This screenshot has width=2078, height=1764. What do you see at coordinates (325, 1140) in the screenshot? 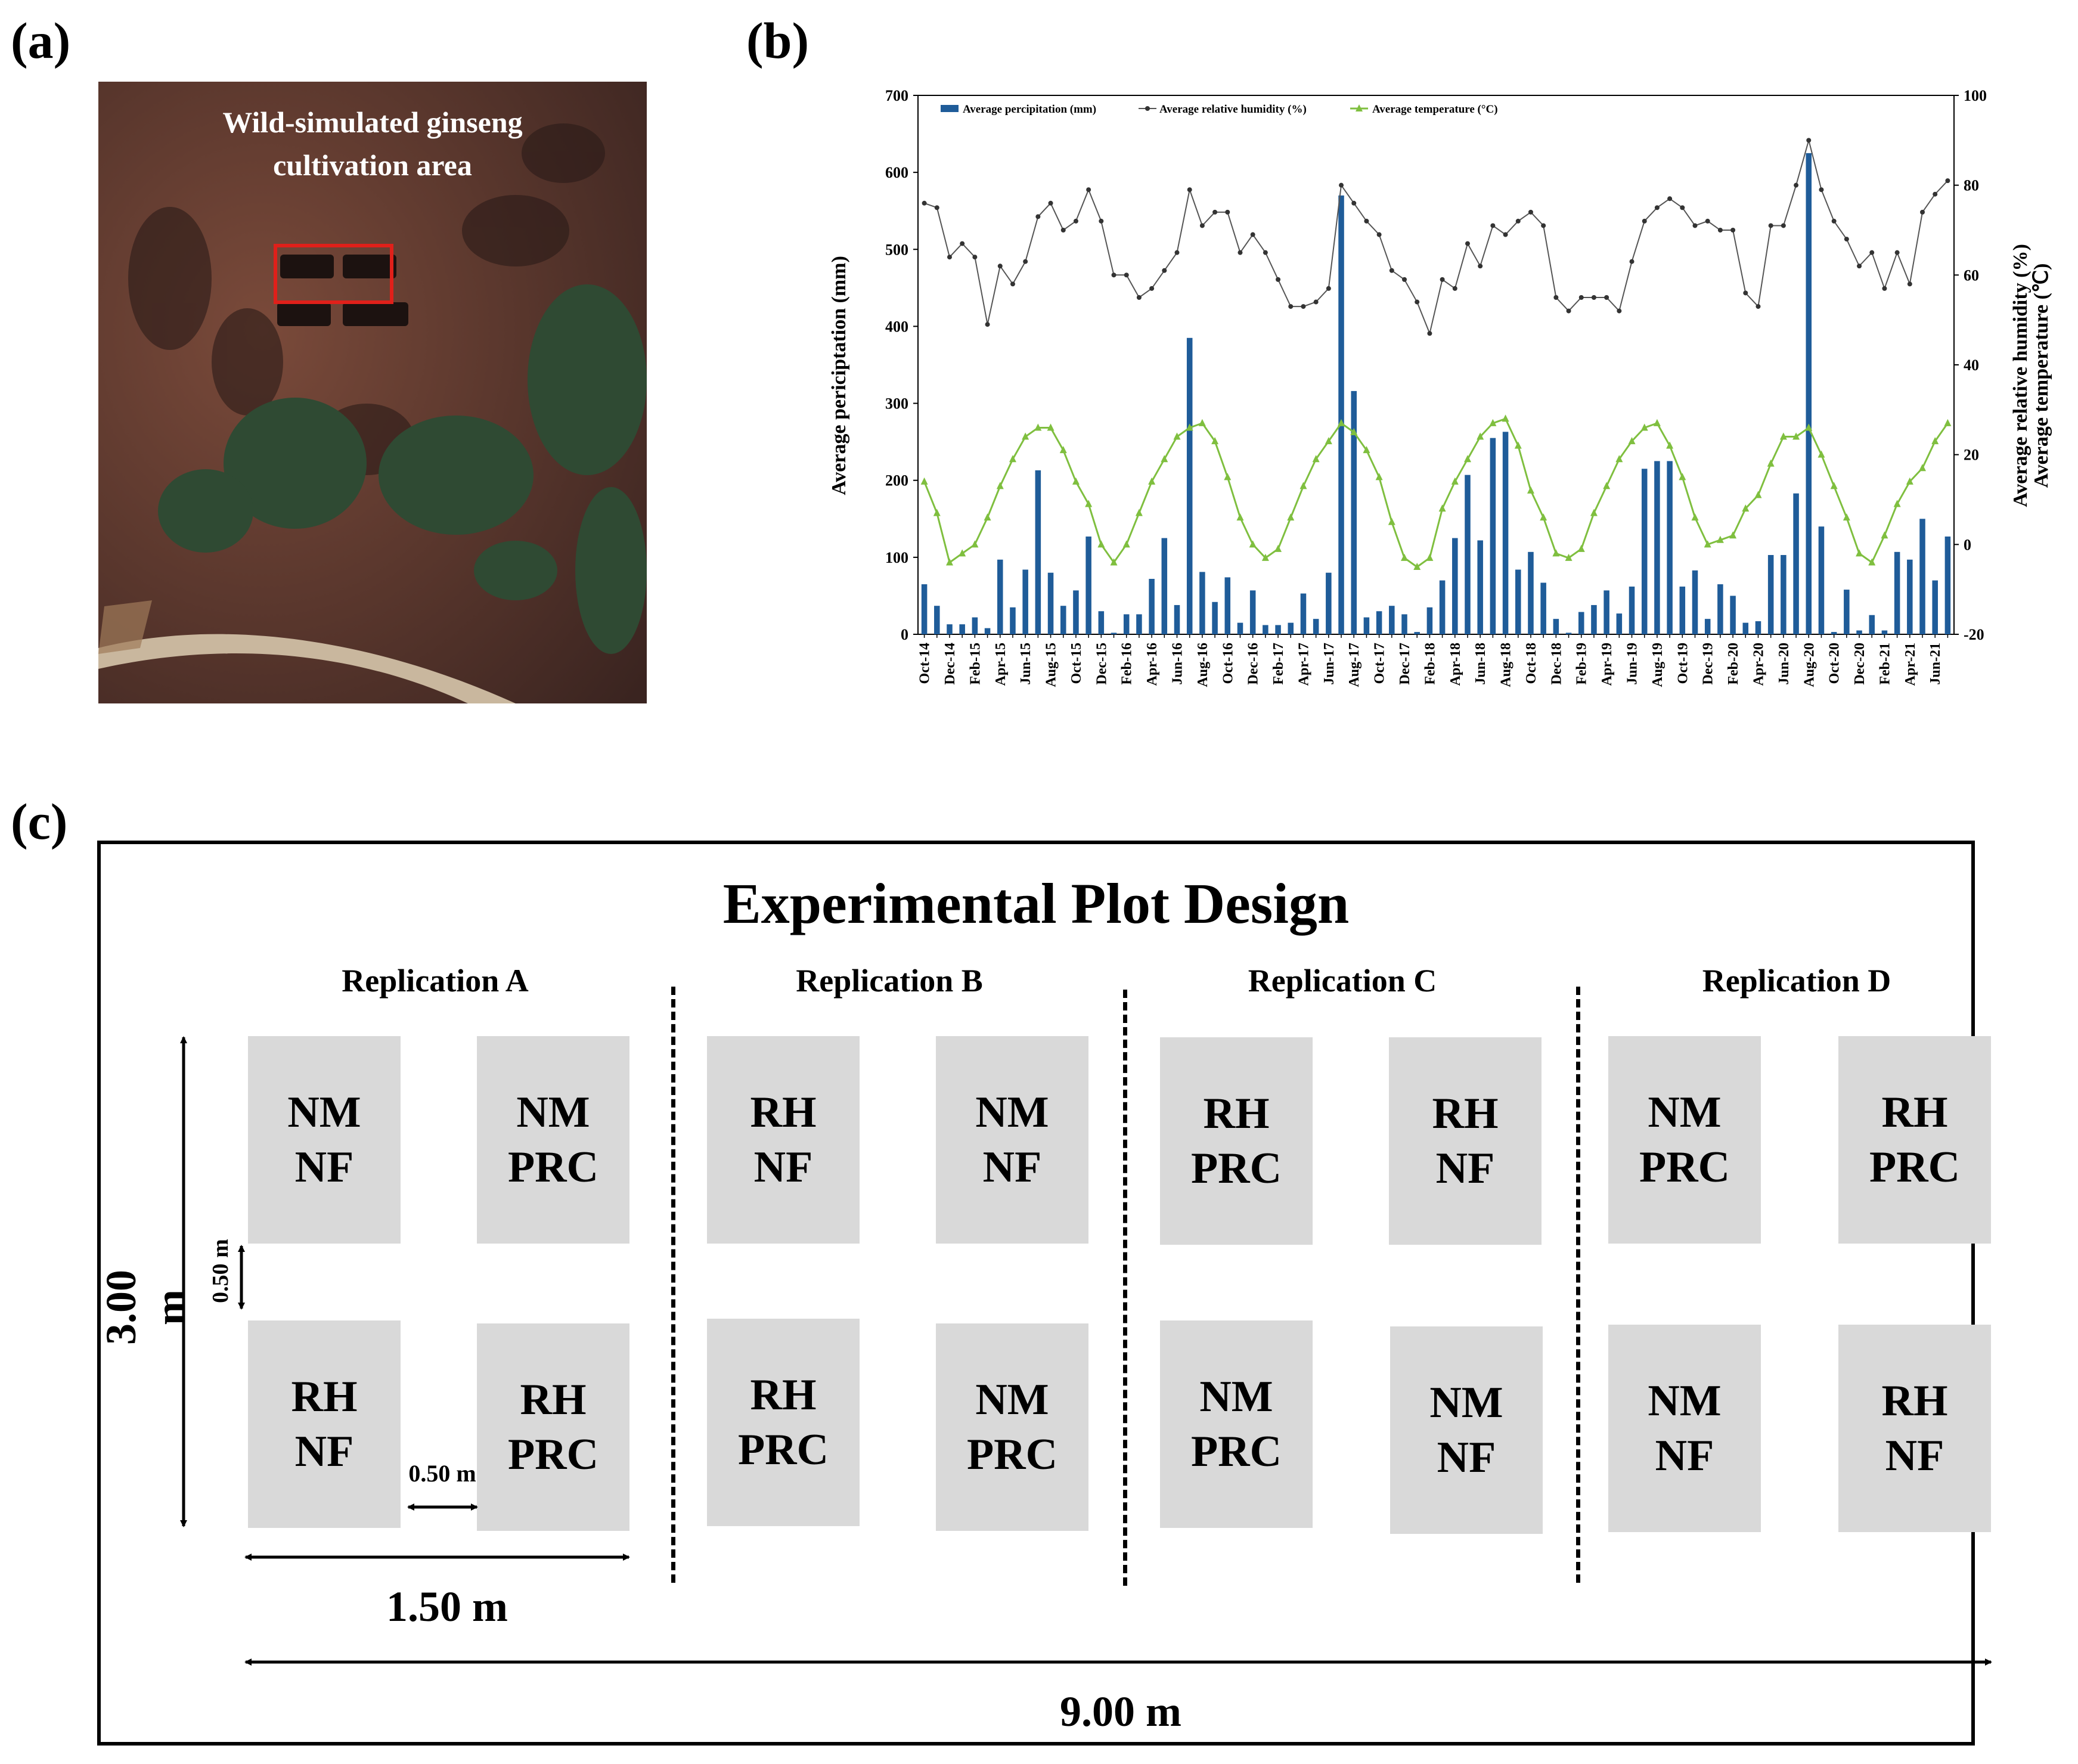
I see `plot-a1: NM NF` at bounding box center [325, 1140].